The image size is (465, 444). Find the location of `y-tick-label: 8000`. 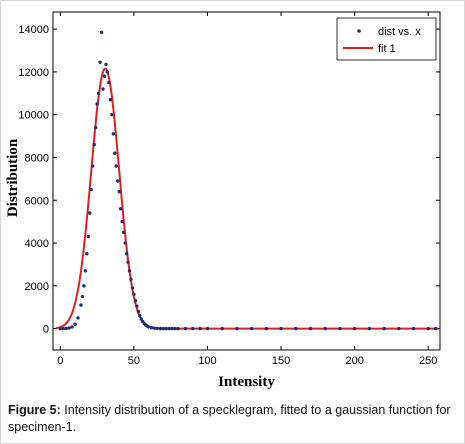

y-tick-label: 8000 is located at coordinates (37, 158).